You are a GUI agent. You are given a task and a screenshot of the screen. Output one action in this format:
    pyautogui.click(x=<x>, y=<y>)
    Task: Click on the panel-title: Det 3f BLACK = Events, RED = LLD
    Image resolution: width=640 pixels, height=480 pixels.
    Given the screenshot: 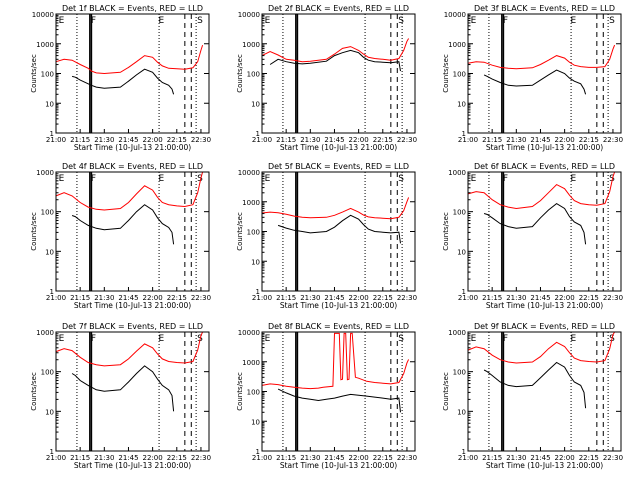 What is the action you would take?
    pyautogui.click(x=544, y=8)
    